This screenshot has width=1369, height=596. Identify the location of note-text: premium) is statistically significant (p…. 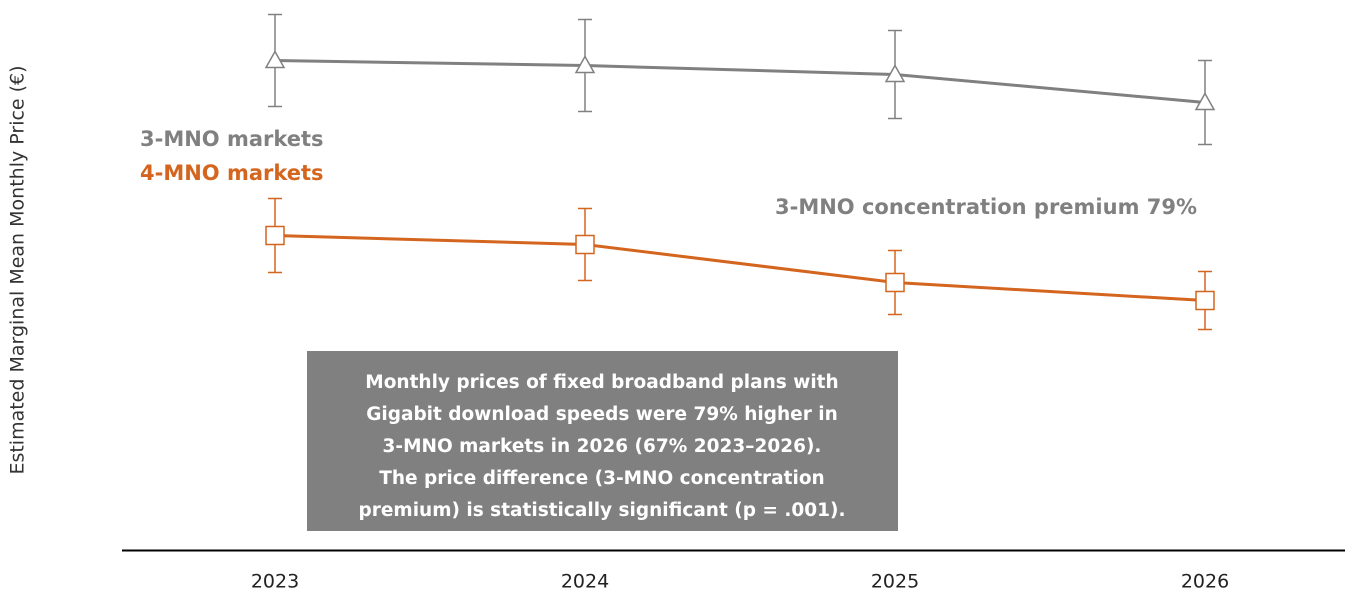
(602, 510).